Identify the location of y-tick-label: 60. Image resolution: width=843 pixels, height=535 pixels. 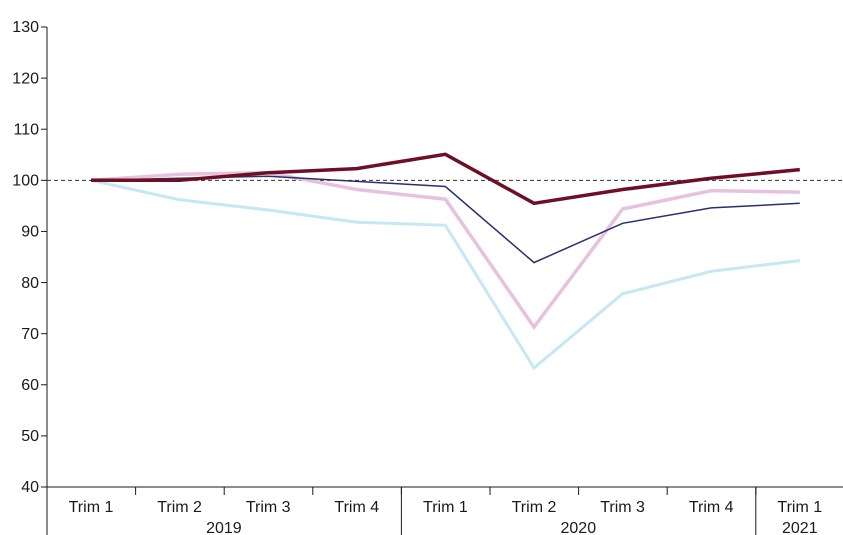
(30, 385).